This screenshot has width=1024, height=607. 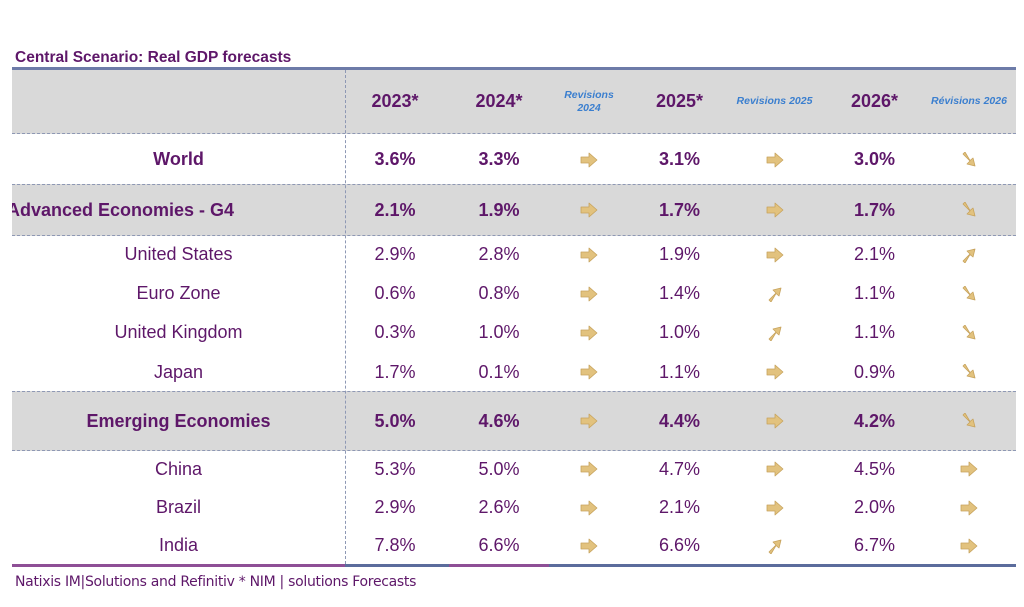 I want to click on value-2025: 6.6%, so click(x=679, y=545).